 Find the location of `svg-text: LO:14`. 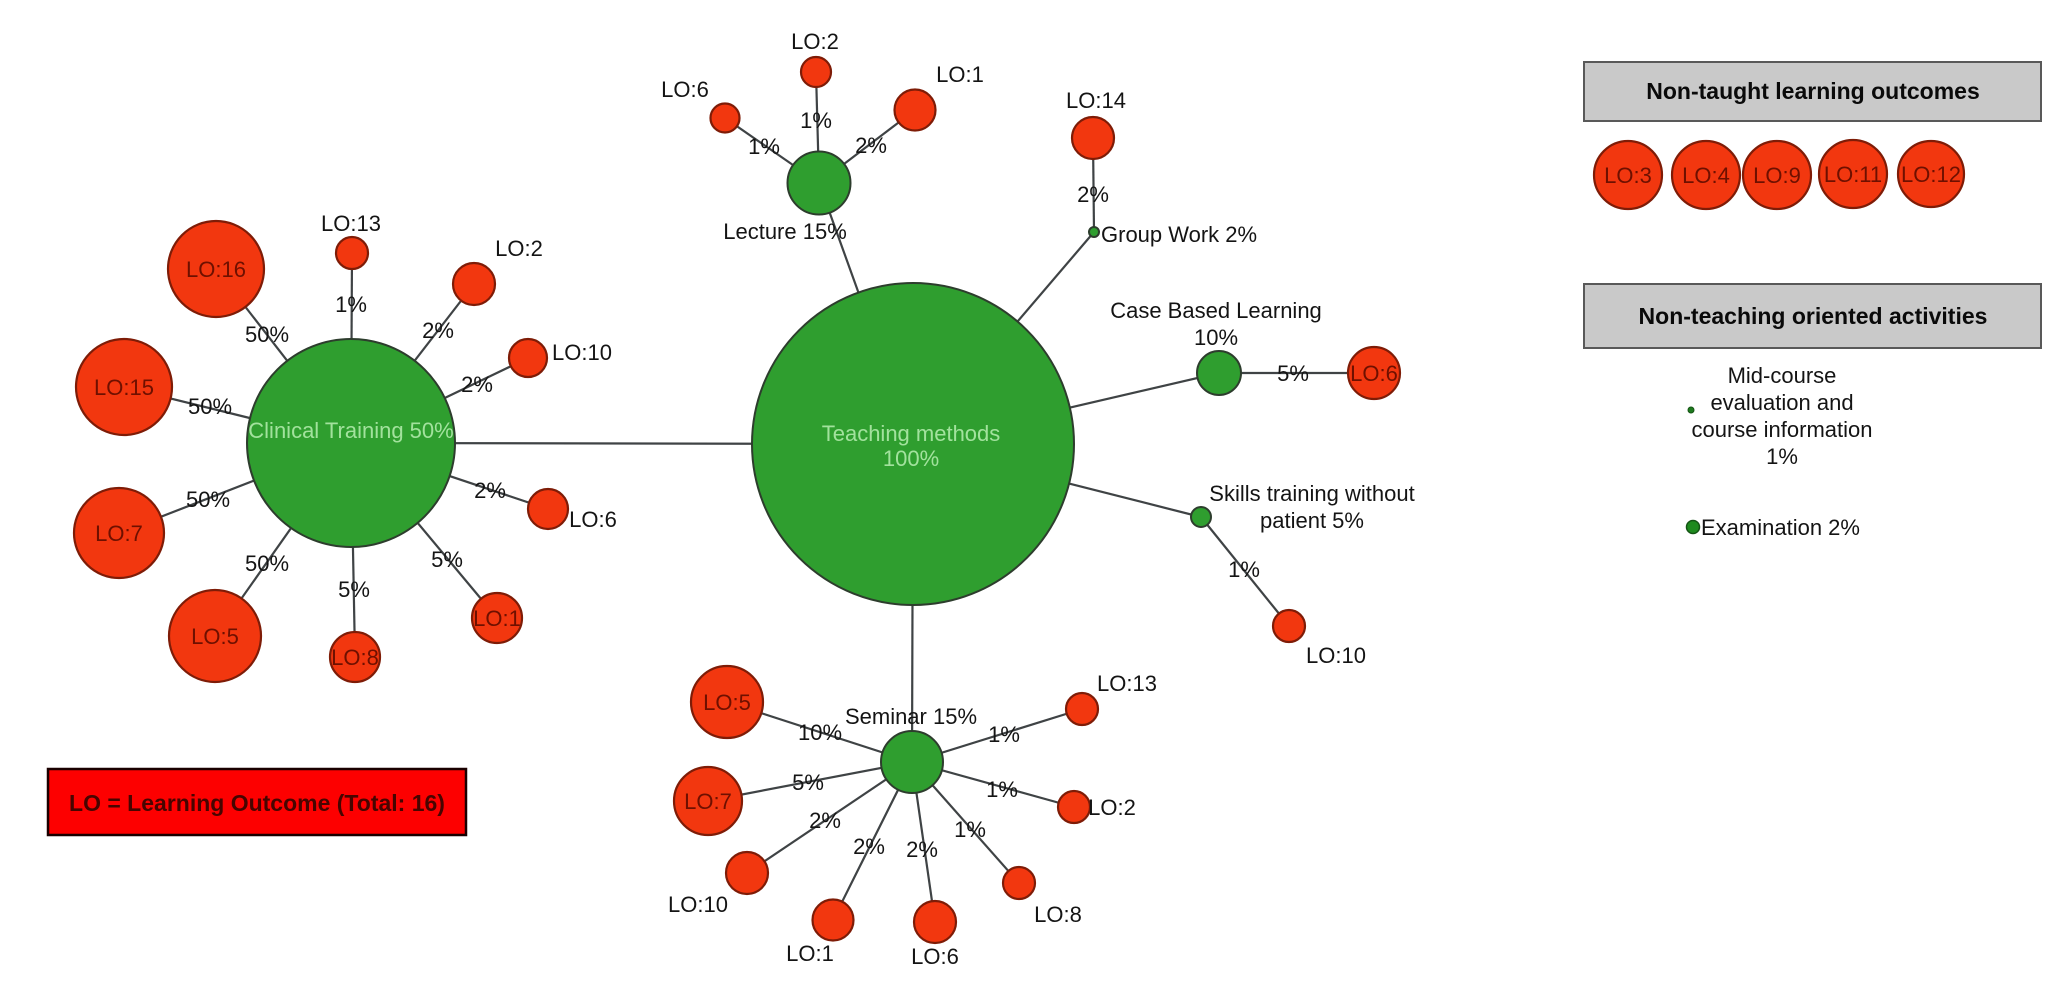

svg-text: LO:14 is located at coordinates (1096, 100).